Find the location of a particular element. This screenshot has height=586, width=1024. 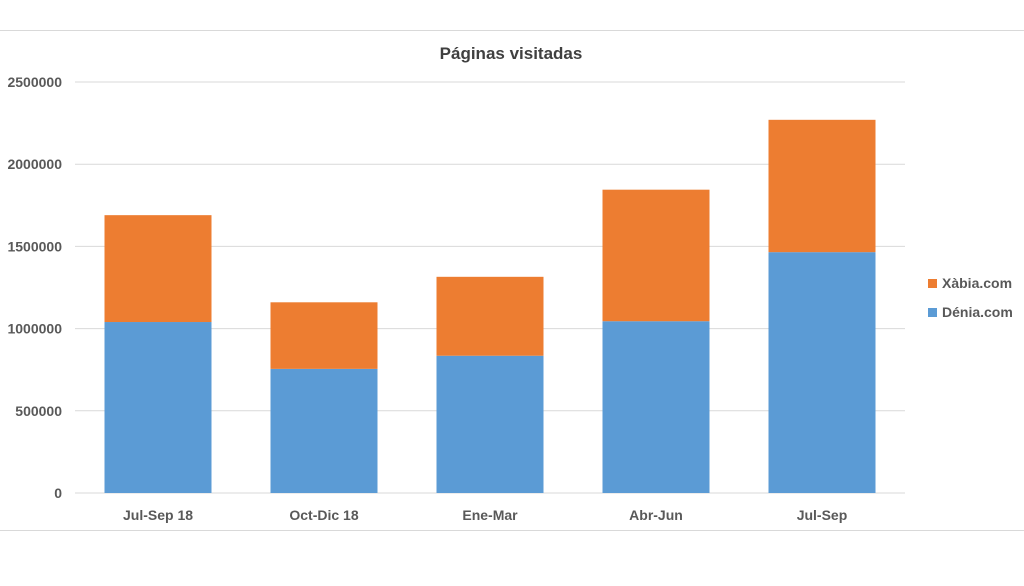

x-tick-label: Oct-Dic 18 is located at coordinates (323, 515).